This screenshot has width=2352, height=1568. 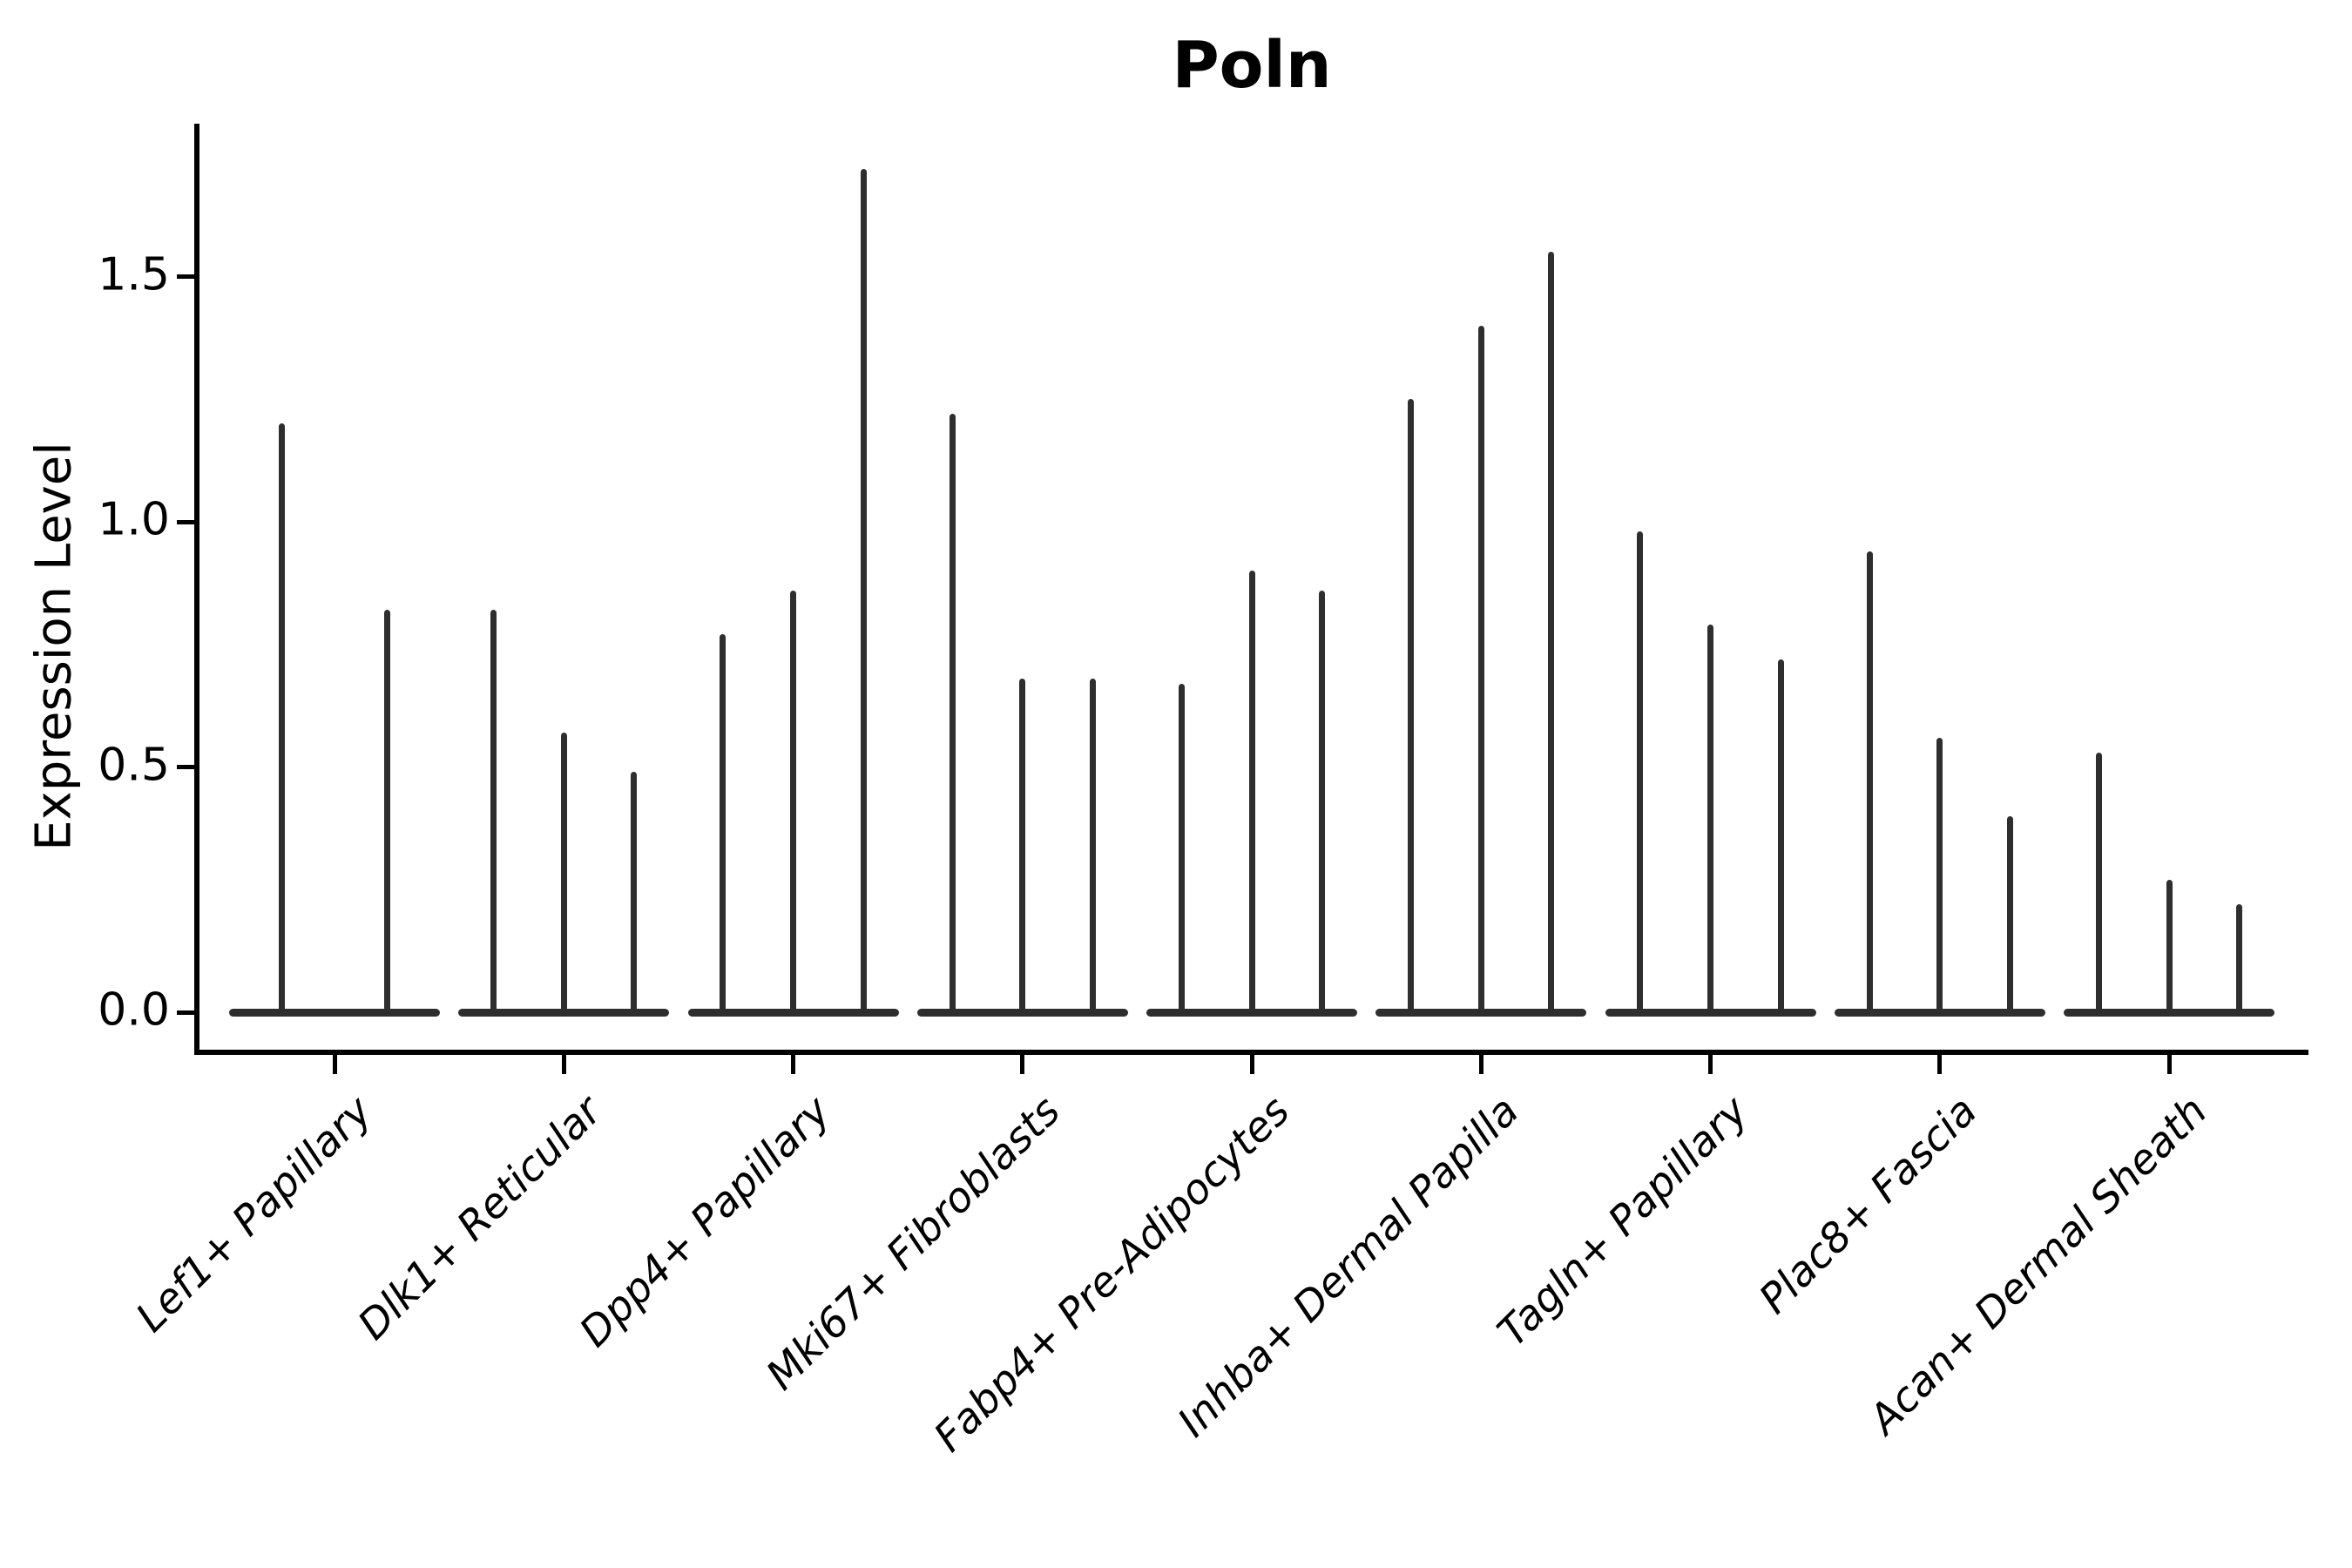 What do you see at coordinates (1623, 1221) in the screenshot?
I see `x-tick-label-text: Tagln+ Papillary` at bounding box center [1623, 1221].